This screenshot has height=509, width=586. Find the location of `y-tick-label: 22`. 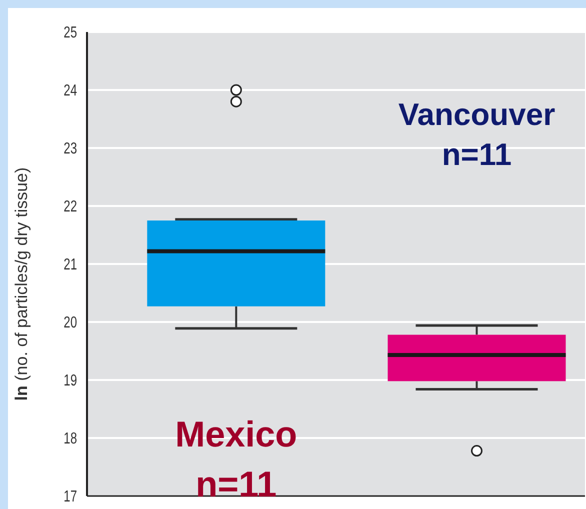

y-tick-label: 22 is located at coordinates (71, 205).